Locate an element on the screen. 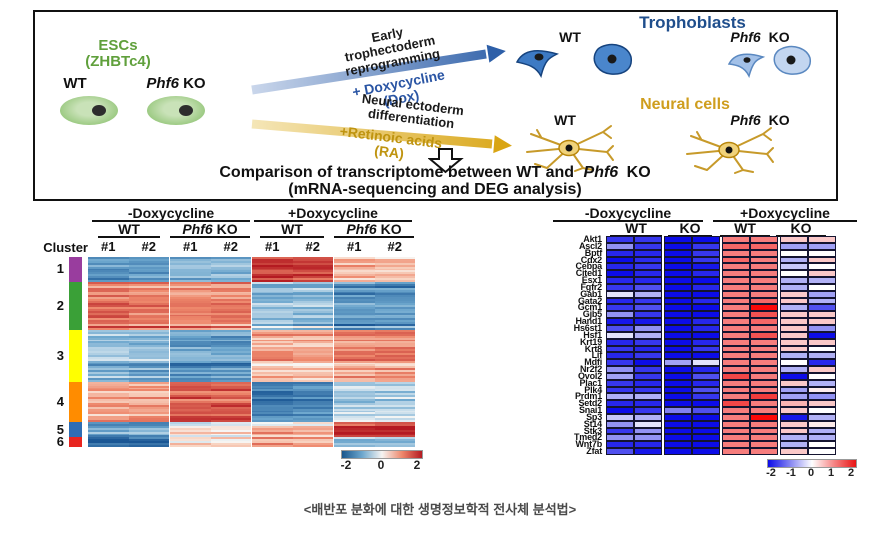  cell-nucleus is located at coordinates (186, 110).